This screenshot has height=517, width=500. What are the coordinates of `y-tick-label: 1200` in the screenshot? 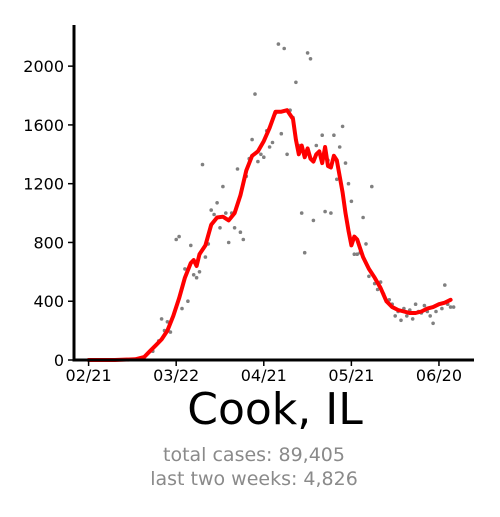 It's located at (43, 184).